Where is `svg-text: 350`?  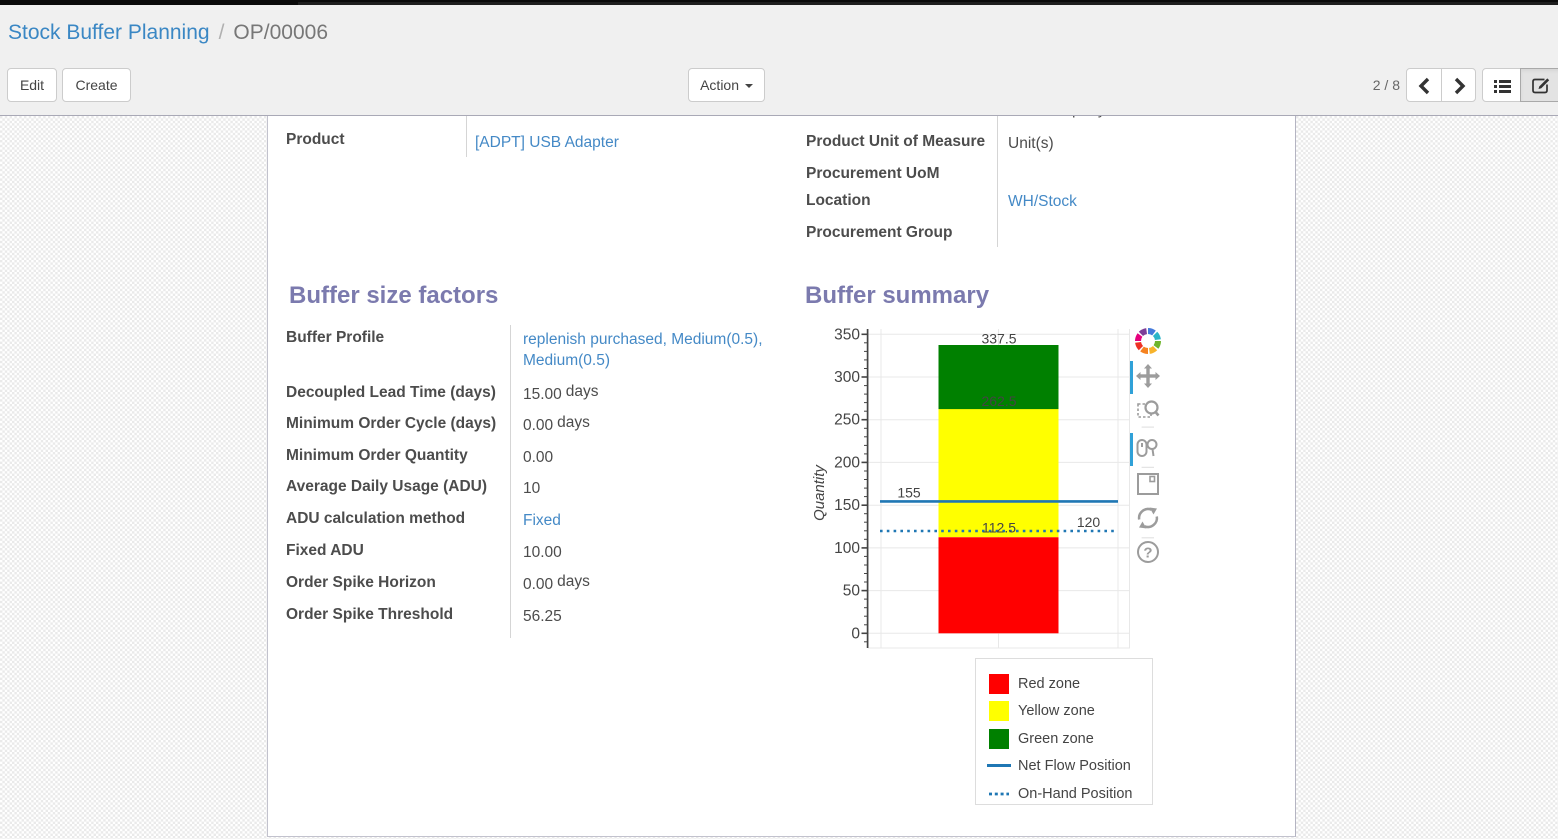 svg-text: 350 is located at coordinates (847, 334).